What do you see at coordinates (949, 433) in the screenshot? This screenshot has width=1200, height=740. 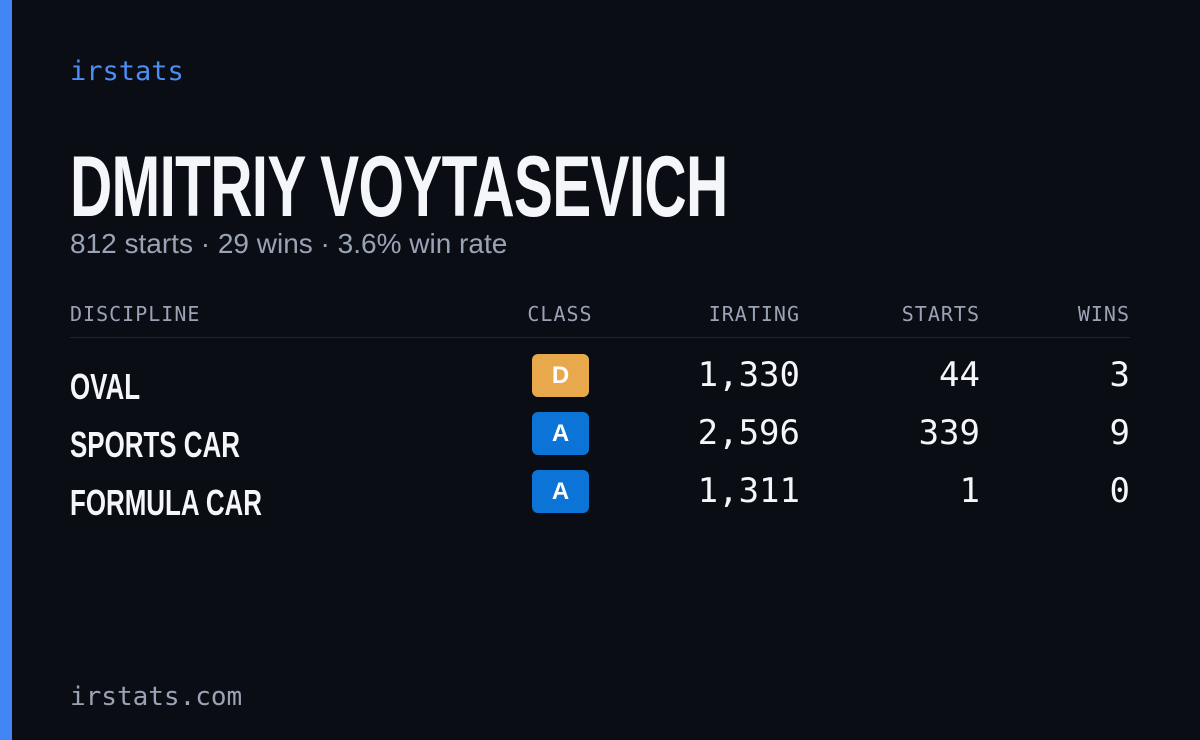 I see `starts: 339` at bounding box center [949, 433].